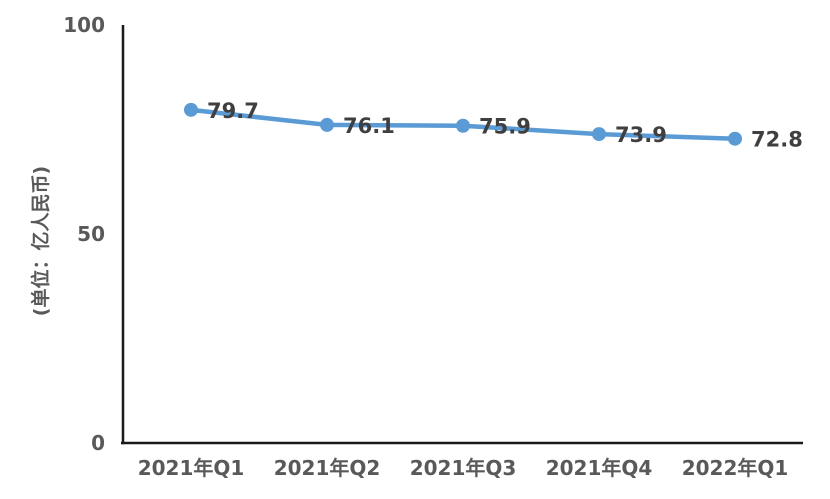  What do you see at coordinates (91, 234) in the screenshot?
I see `y-tick-label: 50` at bounding box center [91, 234].